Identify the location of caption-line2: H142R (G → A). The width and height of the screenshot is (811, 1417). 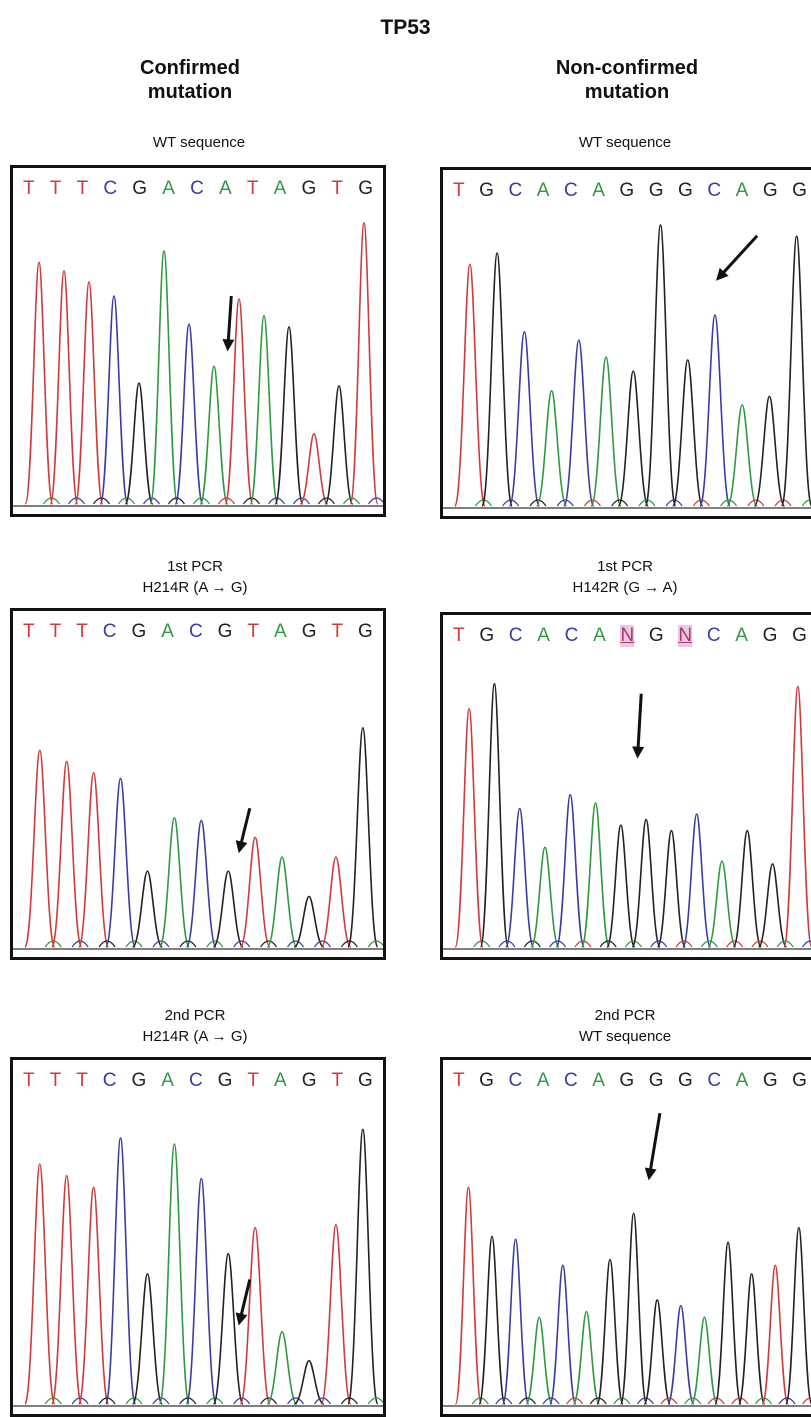
(625, 587).